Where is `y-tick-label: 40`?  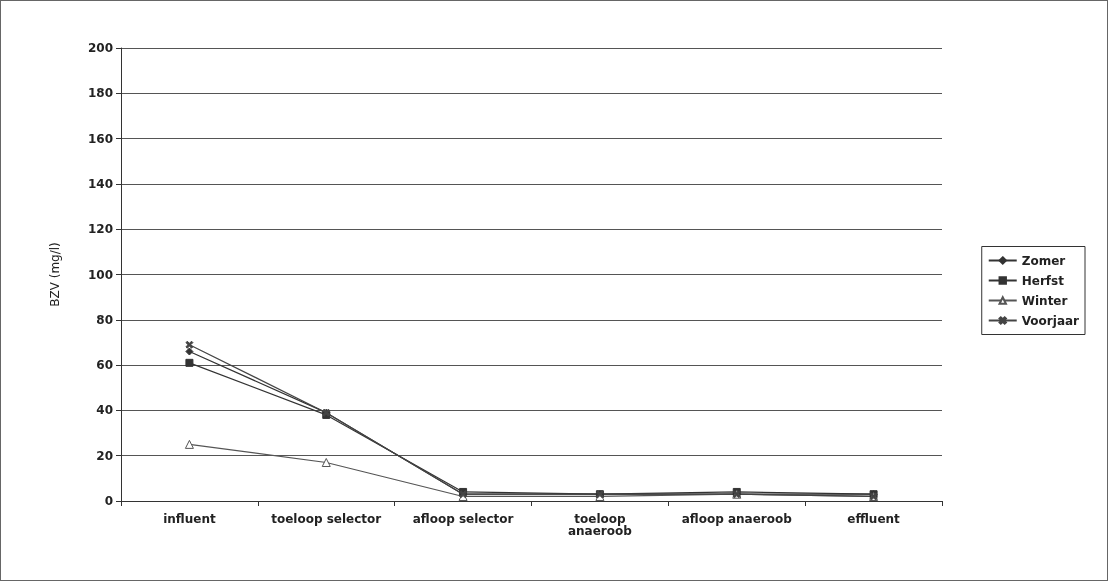
y-tick-label: 40 is located at coordinates (104, 410).